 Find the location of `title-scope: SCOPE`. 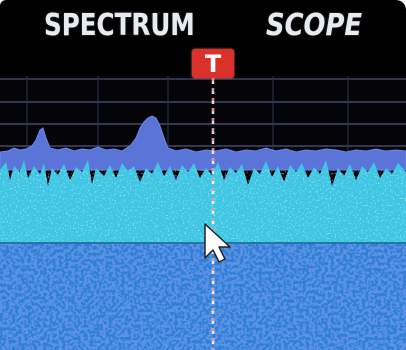

title-scope: SCOPE is located at coordinates (314, 25).